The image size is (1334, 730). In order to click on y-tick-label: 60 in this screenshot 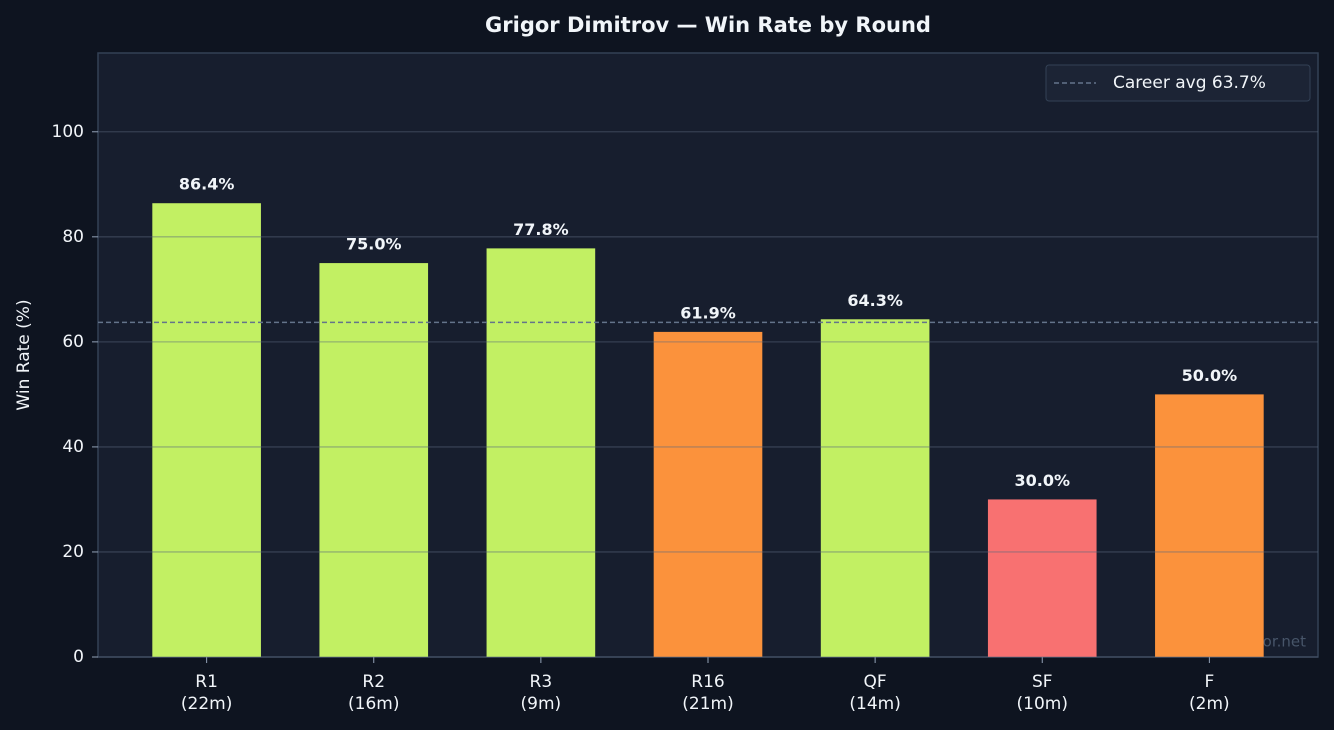, I will do `click(73, 342)`.